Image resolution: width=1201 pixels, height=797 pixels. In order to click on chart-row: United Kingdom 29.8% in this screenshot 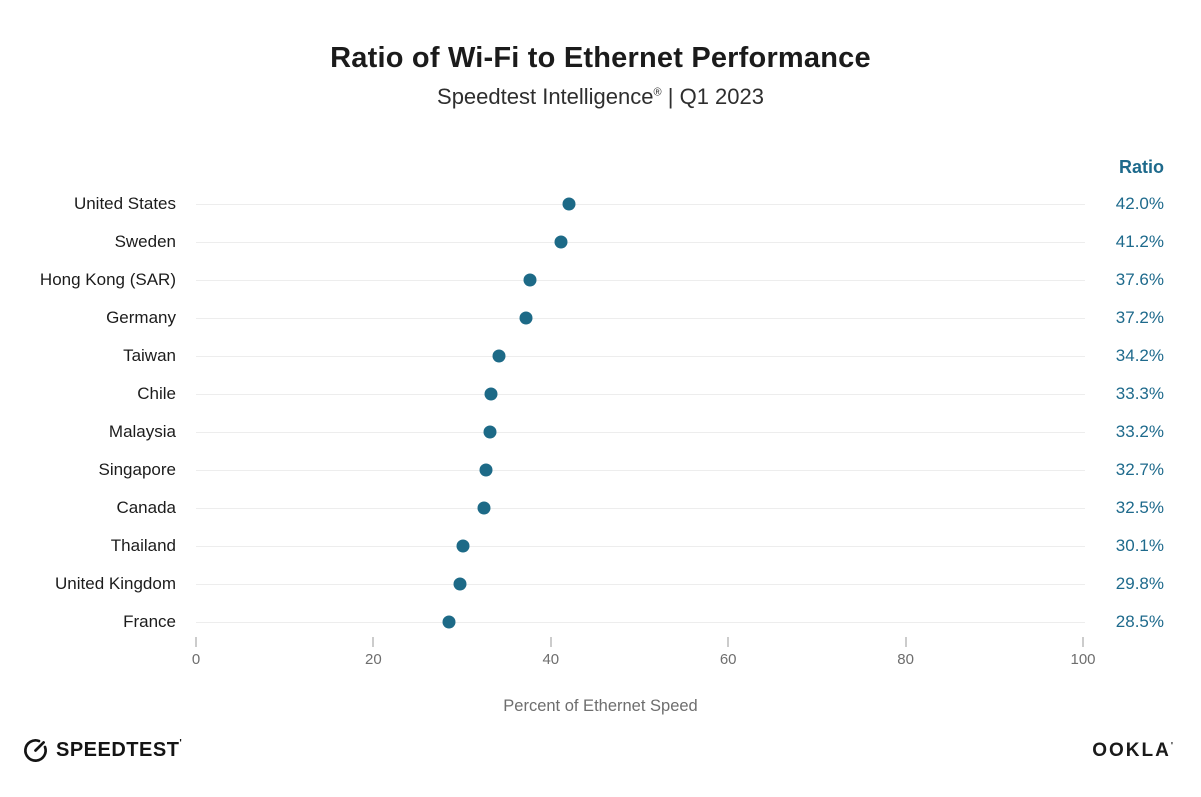, I will do `click(600, 584)`.